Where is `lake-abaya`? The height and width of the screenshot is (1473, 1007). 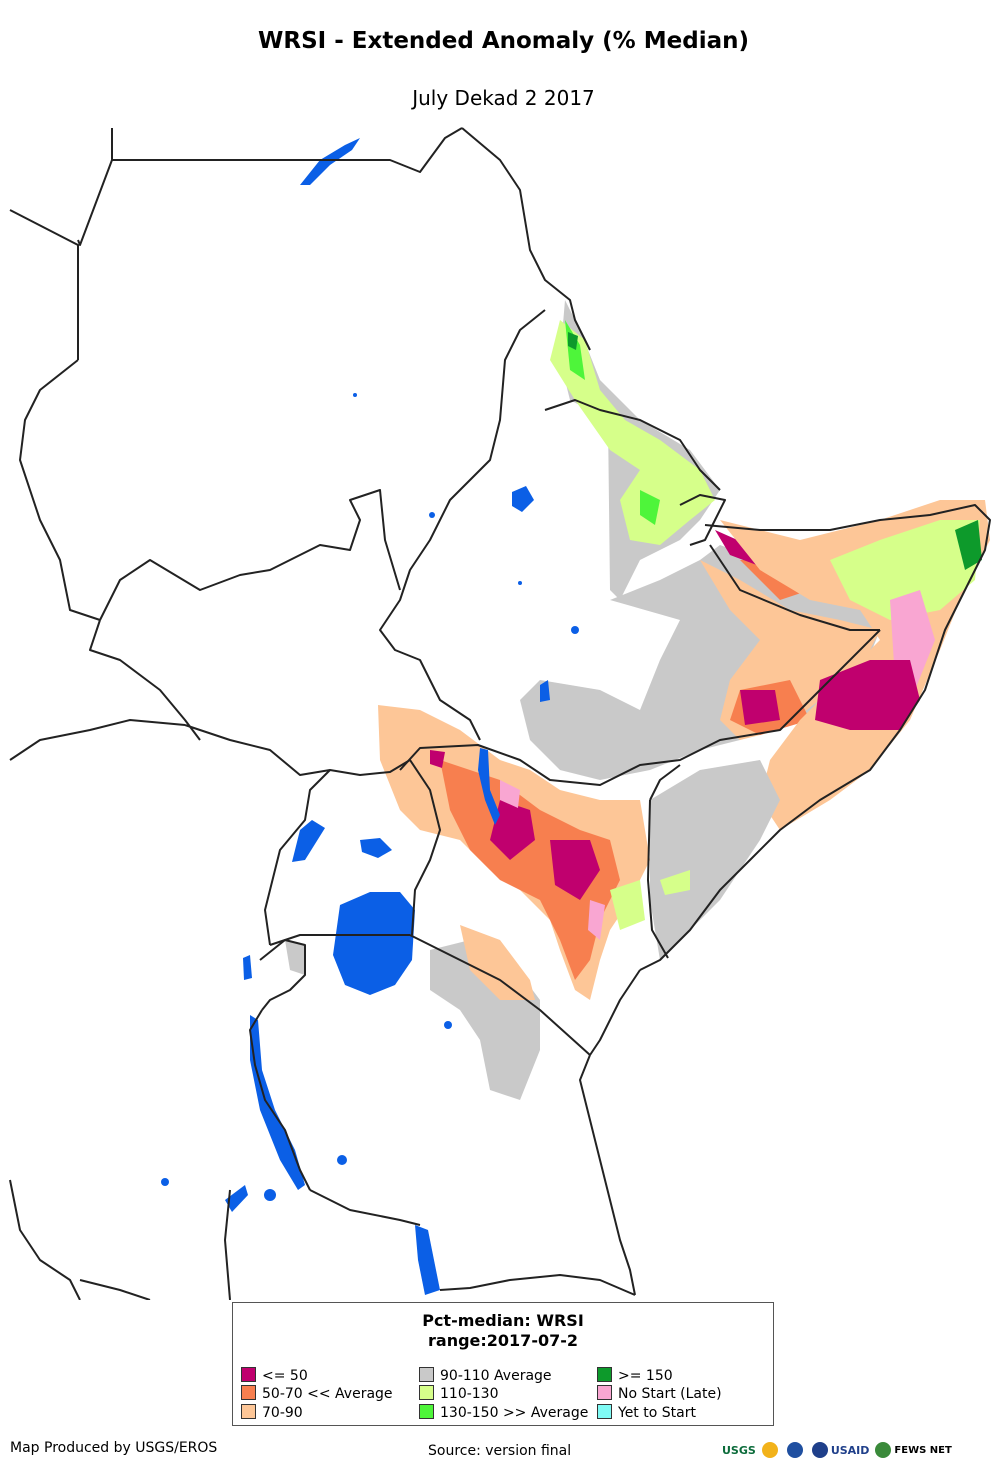
lake-abaya is located at coordinates (545, 691).